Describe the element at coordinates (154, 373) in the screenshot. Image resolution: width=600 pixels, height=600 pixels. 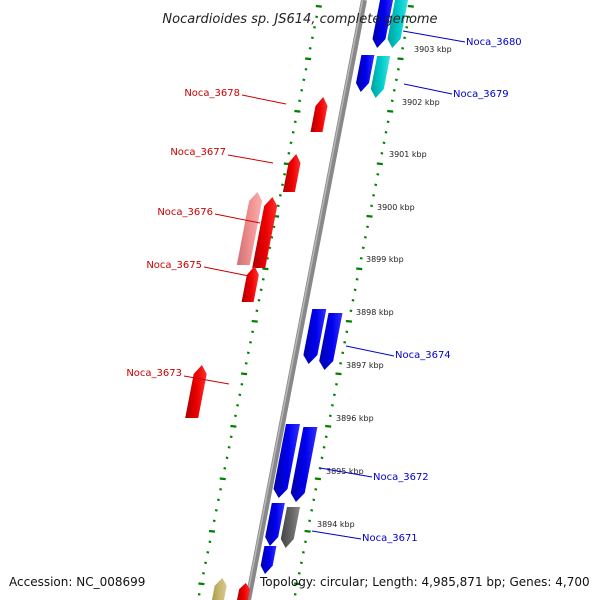
I see `gene-label-noca-3673: Noca_3673` at that location.